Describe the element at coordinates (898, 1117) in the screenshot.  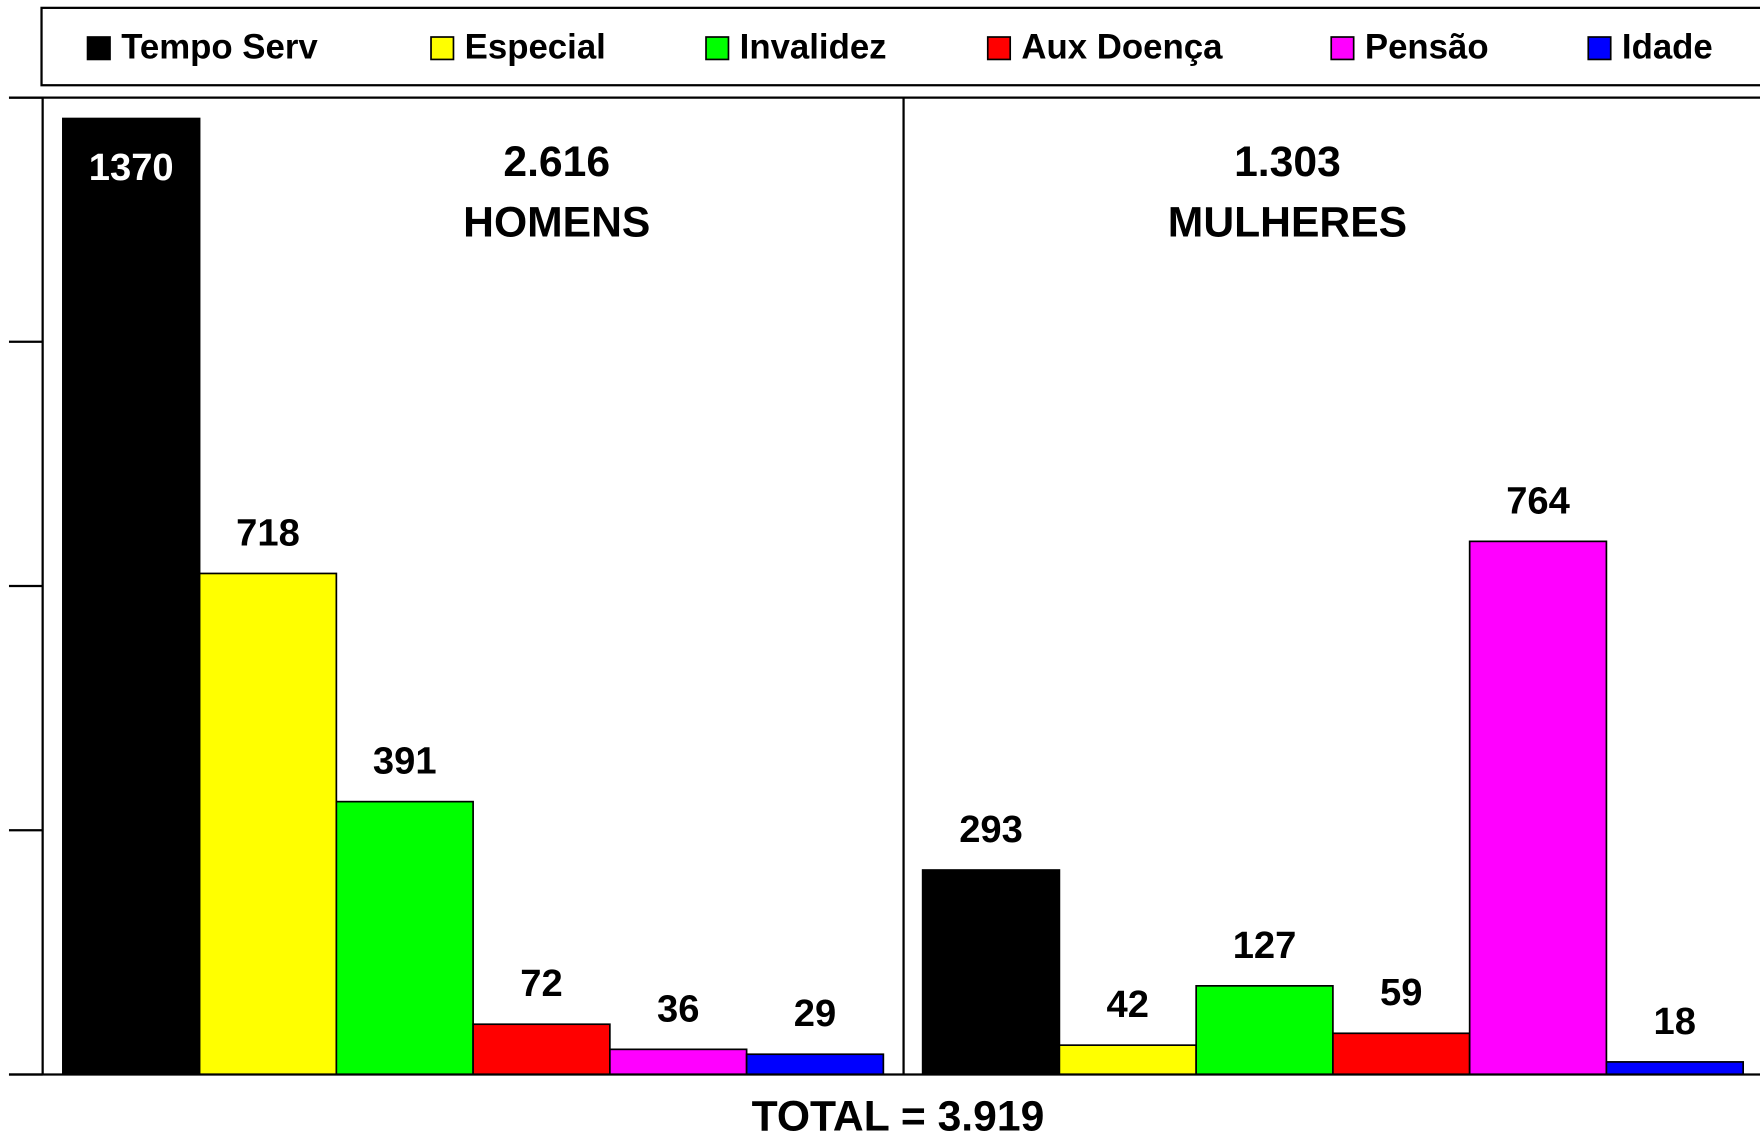
I see `total-annotation: TOTAL = 3.919` at that location.